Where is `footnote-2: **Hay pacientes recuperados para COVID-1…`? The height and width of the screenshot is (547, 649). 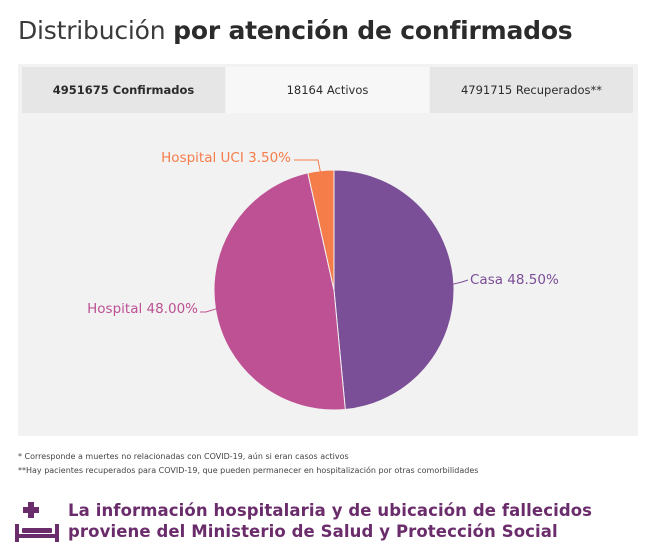 footnote-2: **Hay pacientes recuperados para COVID-1… is located at coordinates (248, 470).